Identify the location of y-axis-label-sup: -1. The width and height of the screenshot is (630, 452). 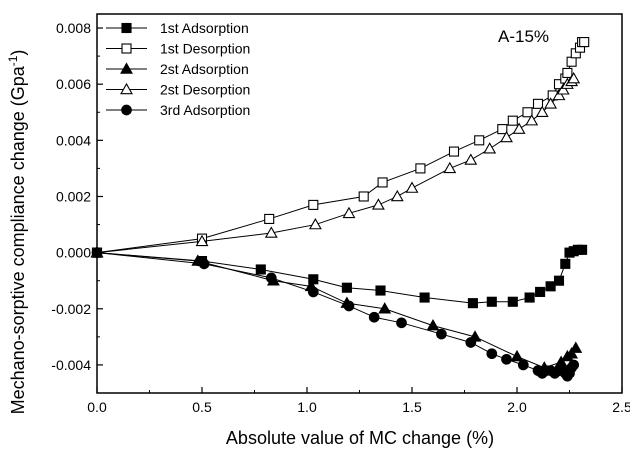
(13, 60).